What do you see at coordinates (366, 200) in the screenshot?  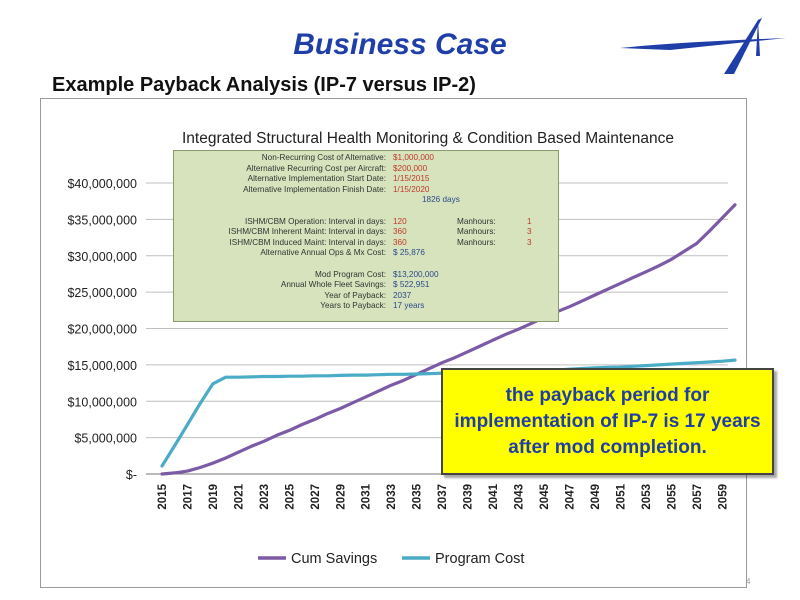 I see `assumption-row: 1826 days` at bounding box center [366, 200].